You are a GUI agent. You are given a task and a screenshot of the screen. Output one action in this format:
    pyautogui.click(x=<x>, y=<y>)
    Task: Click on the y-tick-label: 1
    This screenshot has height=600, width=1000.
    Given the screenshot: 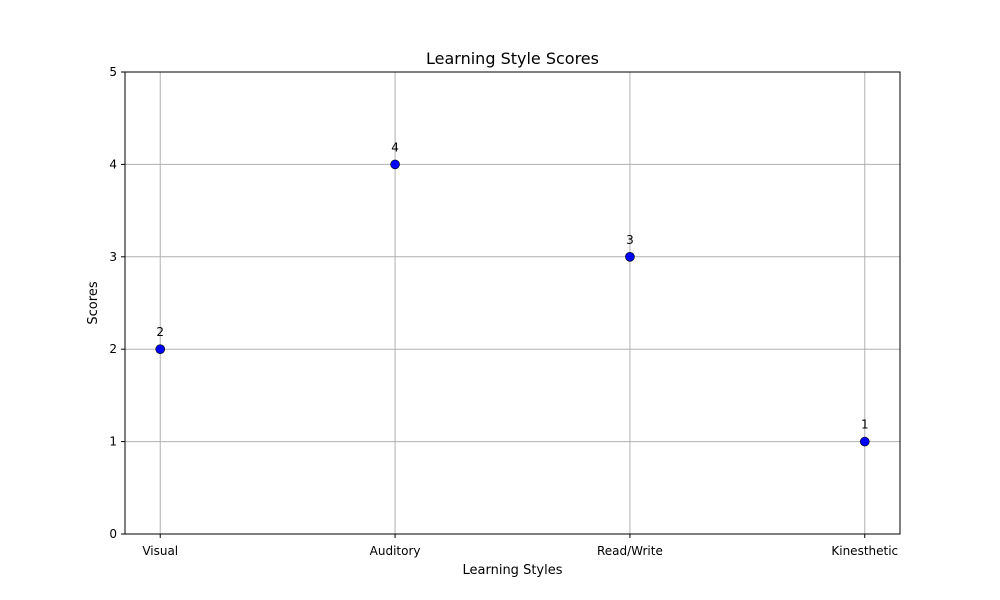 What is the action you would take?
    pyautogui.click(x=113, y=442)
    